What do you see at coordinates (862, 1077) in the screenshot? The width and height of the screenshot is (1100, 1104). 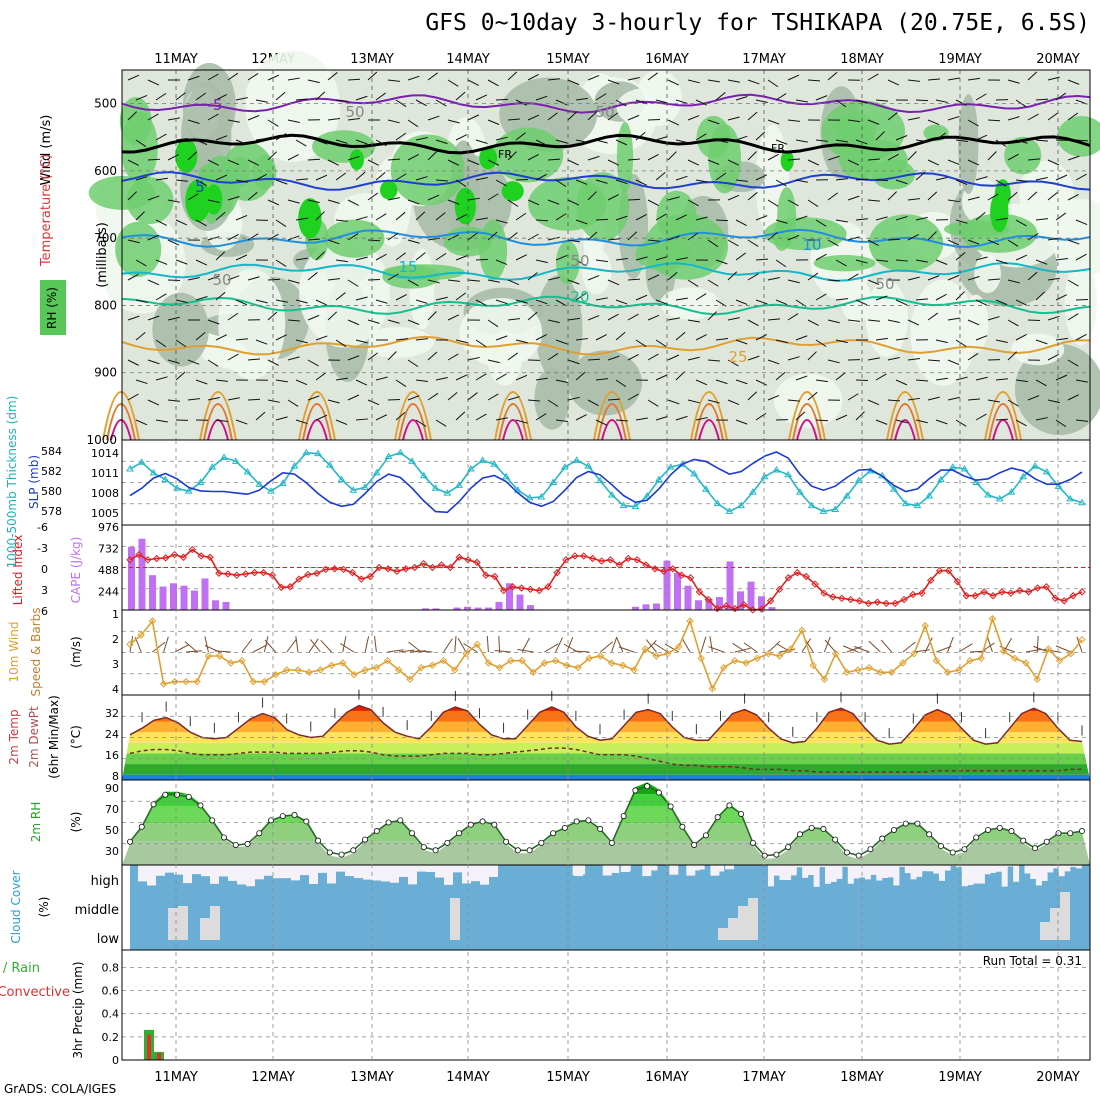 I see `date-label-bottom: 18MAY` at bounding box center [862, 1077].